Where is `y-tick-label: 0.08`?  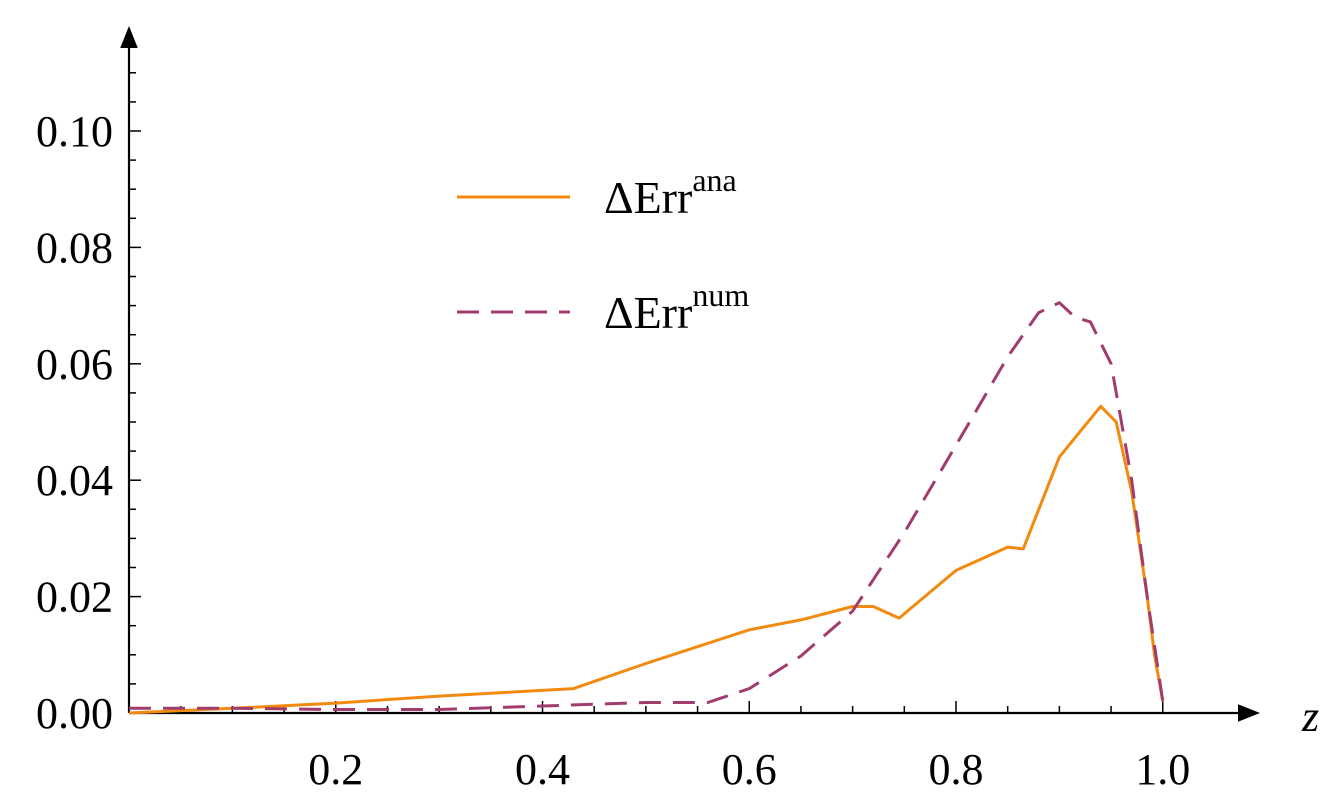 y-tick-label: 0.08 is located at coordinates (74, 247).